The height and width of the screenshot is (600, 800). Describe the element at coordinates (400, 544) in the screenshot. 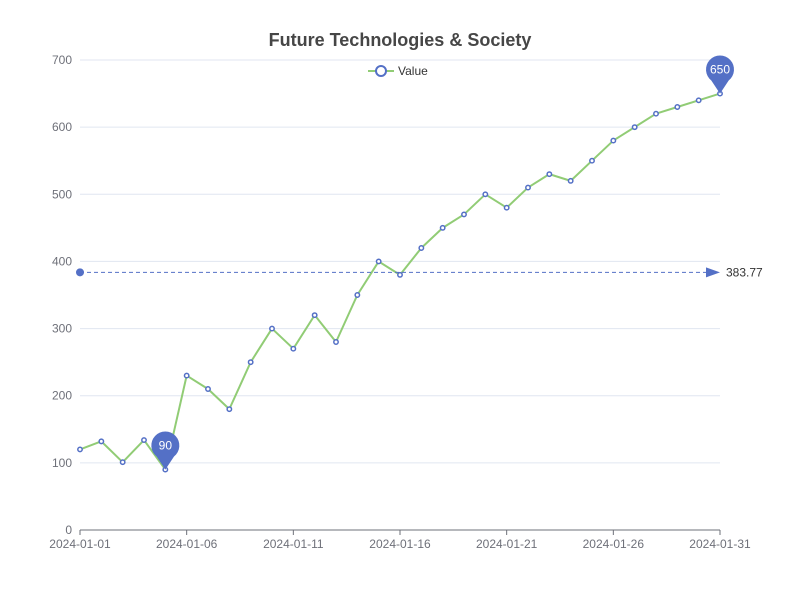

I see `x-tick-label: 2024-01-16` at that location.